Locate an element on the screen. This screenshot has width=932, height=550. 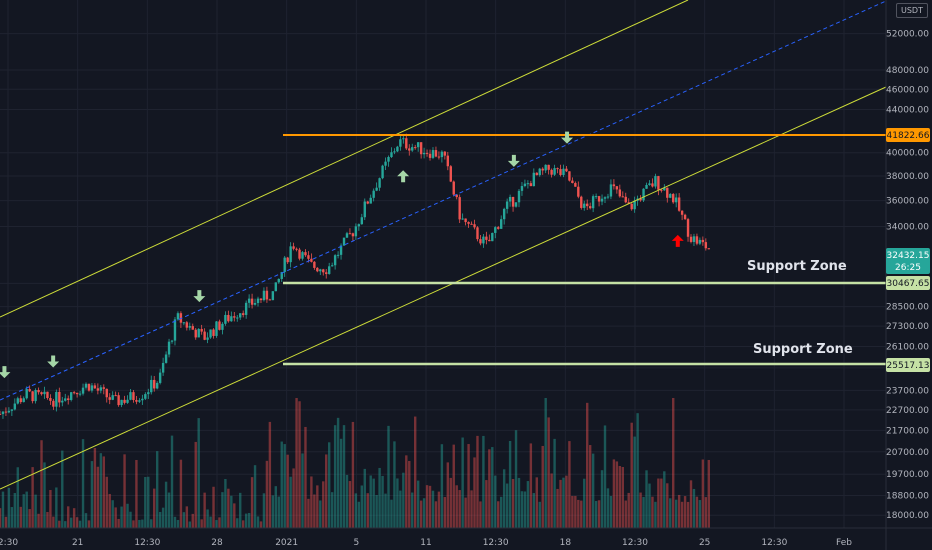
price-tick-label: 23700.00 is located at coordinates (907, 391).